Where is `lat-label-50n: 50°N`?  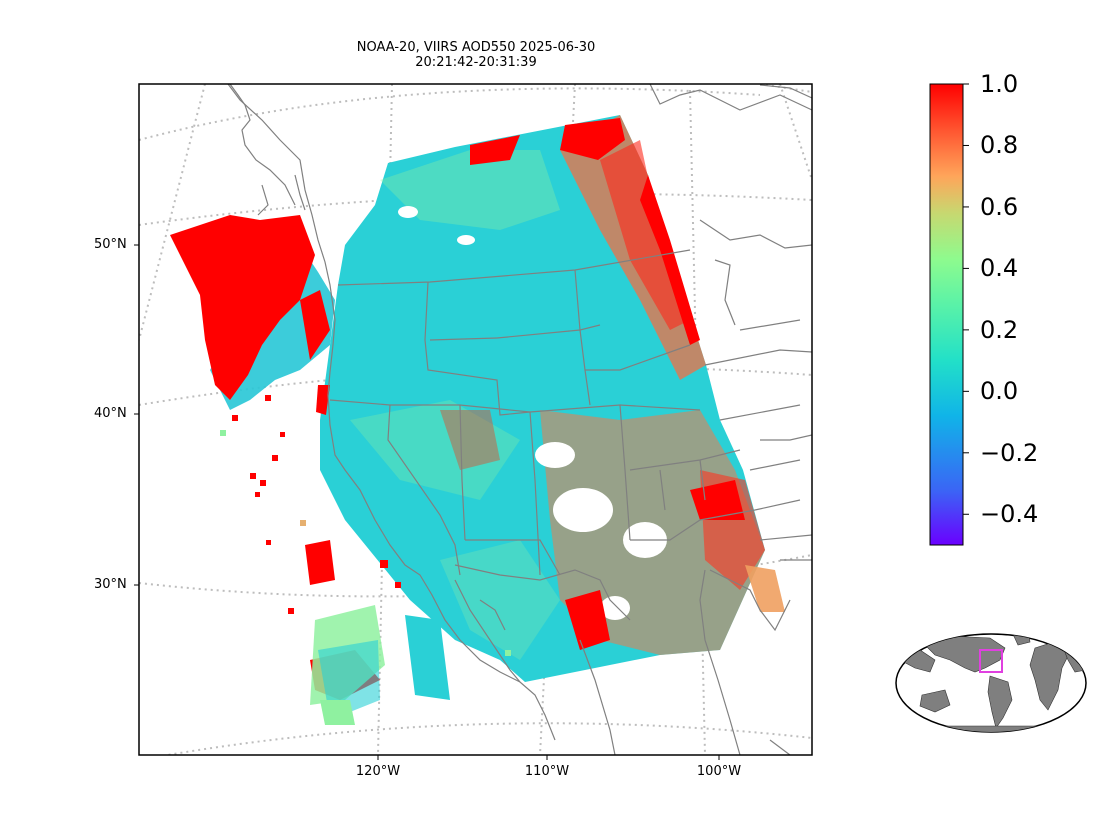 lat-label-50n: 50°N is located at coordinates (110, 244).